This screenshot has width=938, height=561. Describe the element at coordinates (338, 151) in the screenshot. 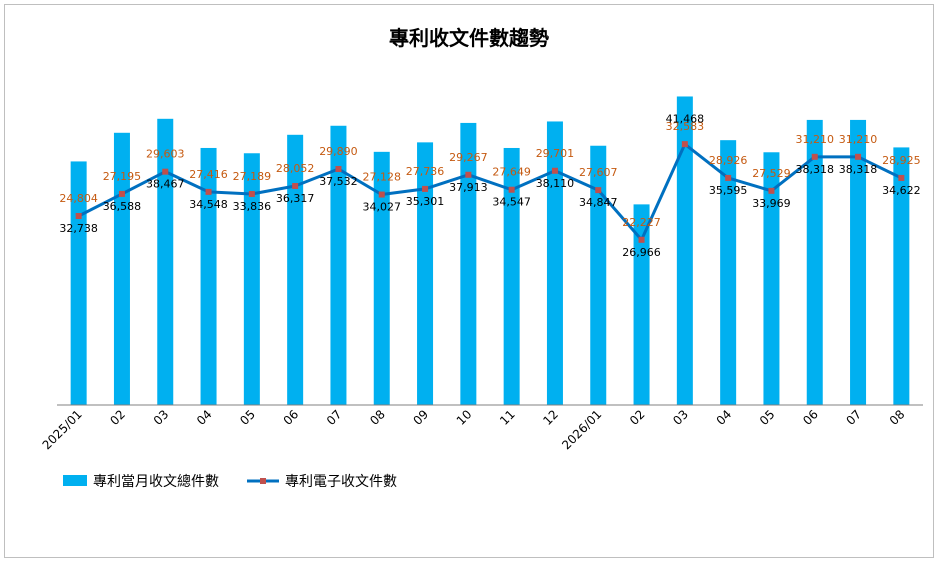

I see `line-data-label: 29,890` at that location.